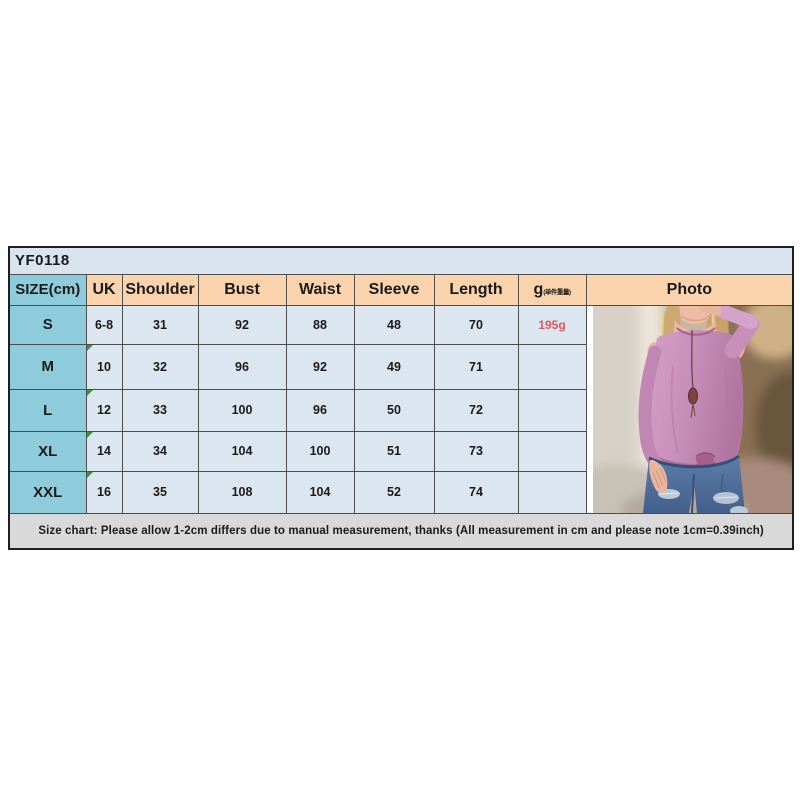 This screenshot has height=800, width=800. What do you see at coordinates (320, 325) in the screenshot?
I see `waist-cell: 88` at bounding box center [320, 325].